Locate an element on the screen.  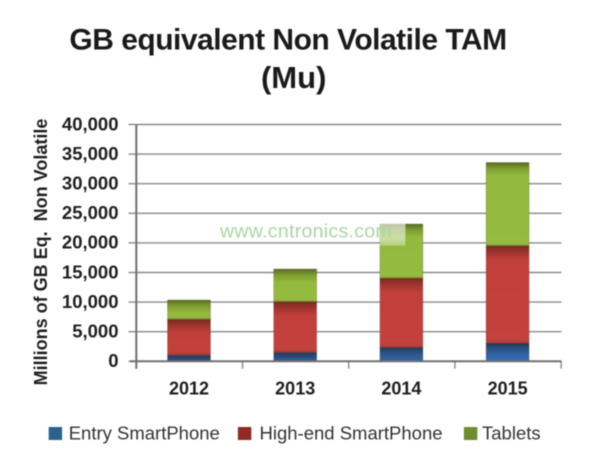
svg-text: Tablets is located at coordinates (511, 433).